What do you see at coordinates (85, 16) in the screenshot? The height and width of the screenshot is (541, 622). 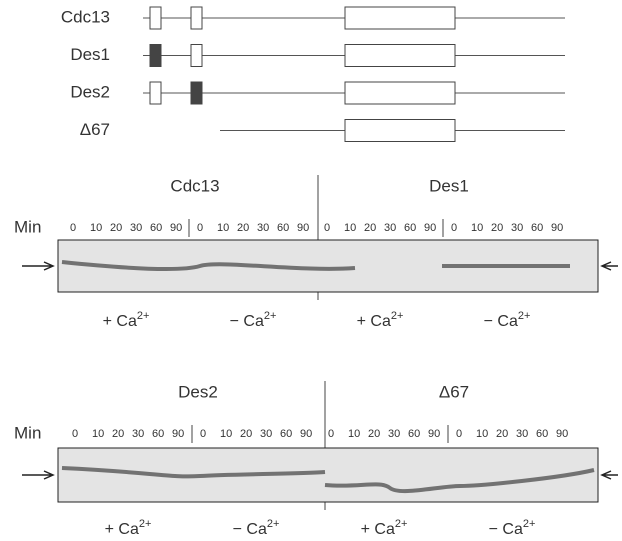 I see `construct-label: Cdc13` at bounding box center [85, 16].